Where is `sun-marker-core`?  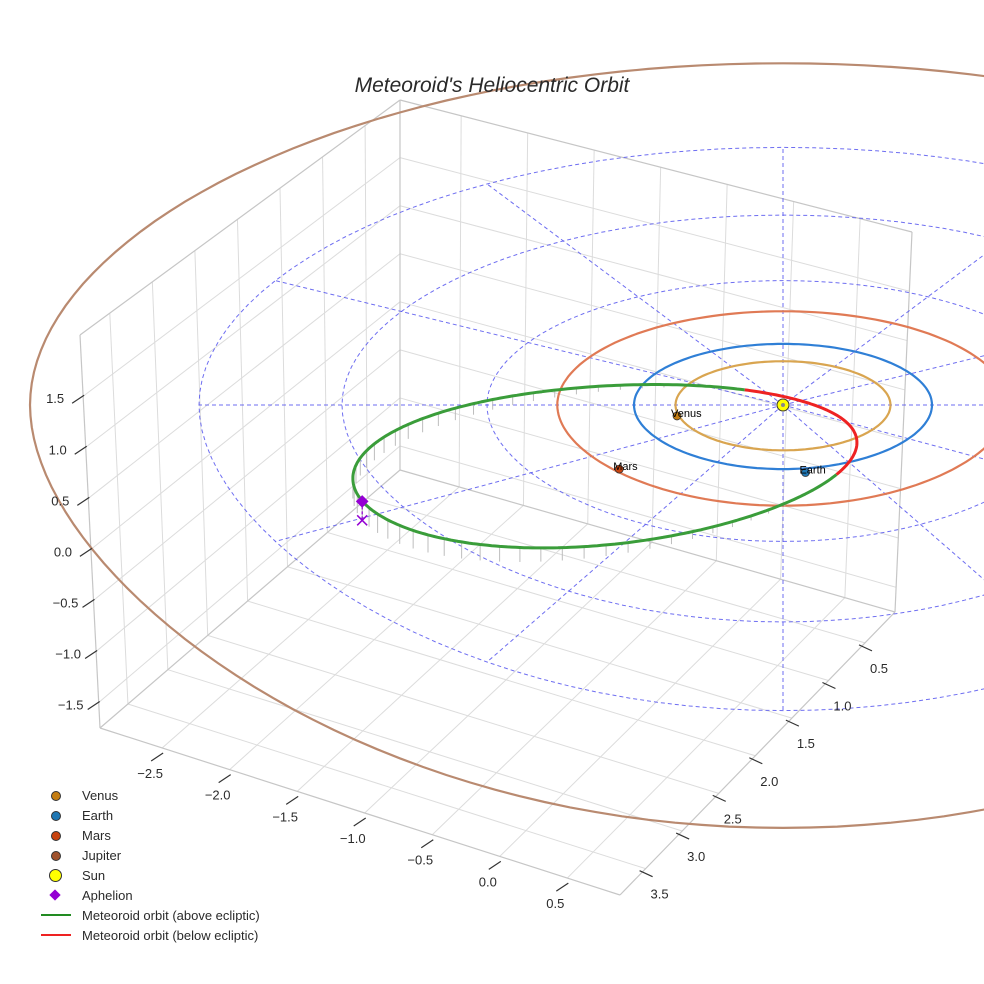
sun-marker-core is located at coordinates (783, 405).